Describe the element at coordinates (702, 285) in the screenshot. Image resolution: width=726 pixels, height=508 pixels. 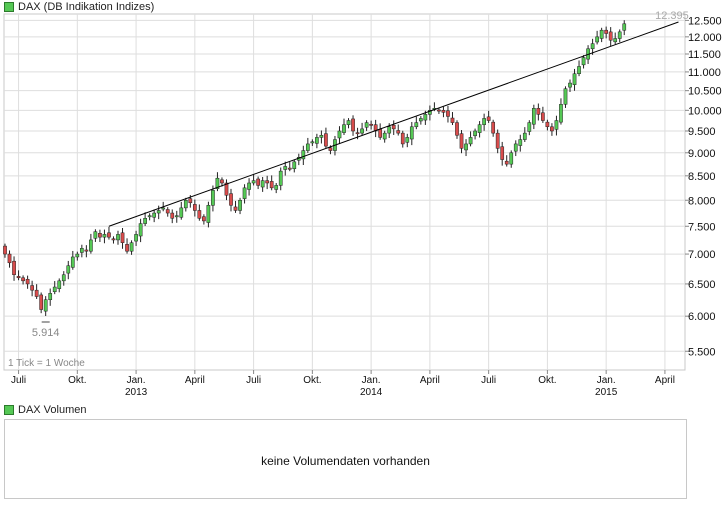
I see `y-tick-label: 6.500` at that location.